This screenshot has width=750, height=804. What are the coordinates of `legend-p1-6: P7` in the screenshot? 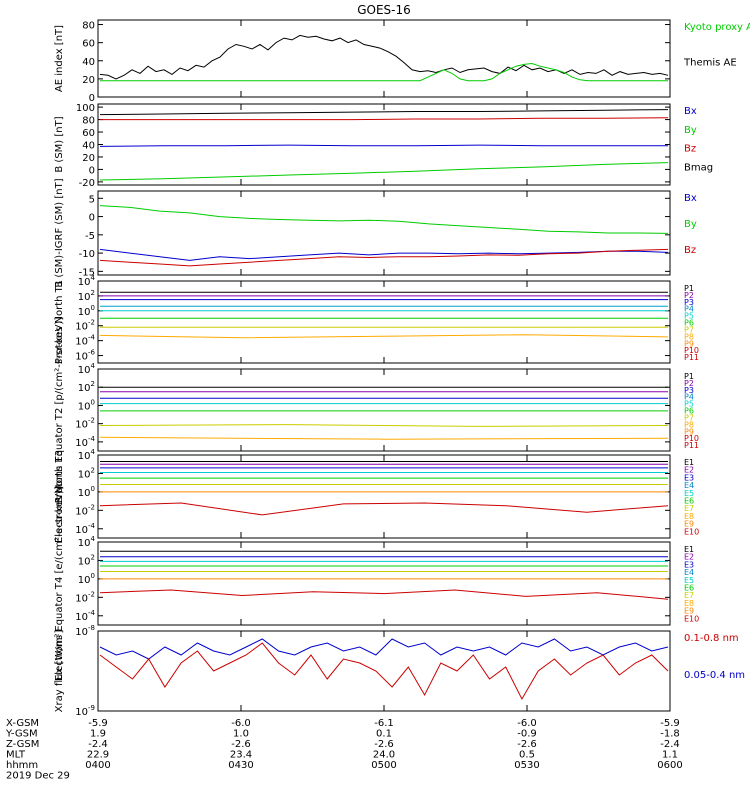 It's located at (689, 329).